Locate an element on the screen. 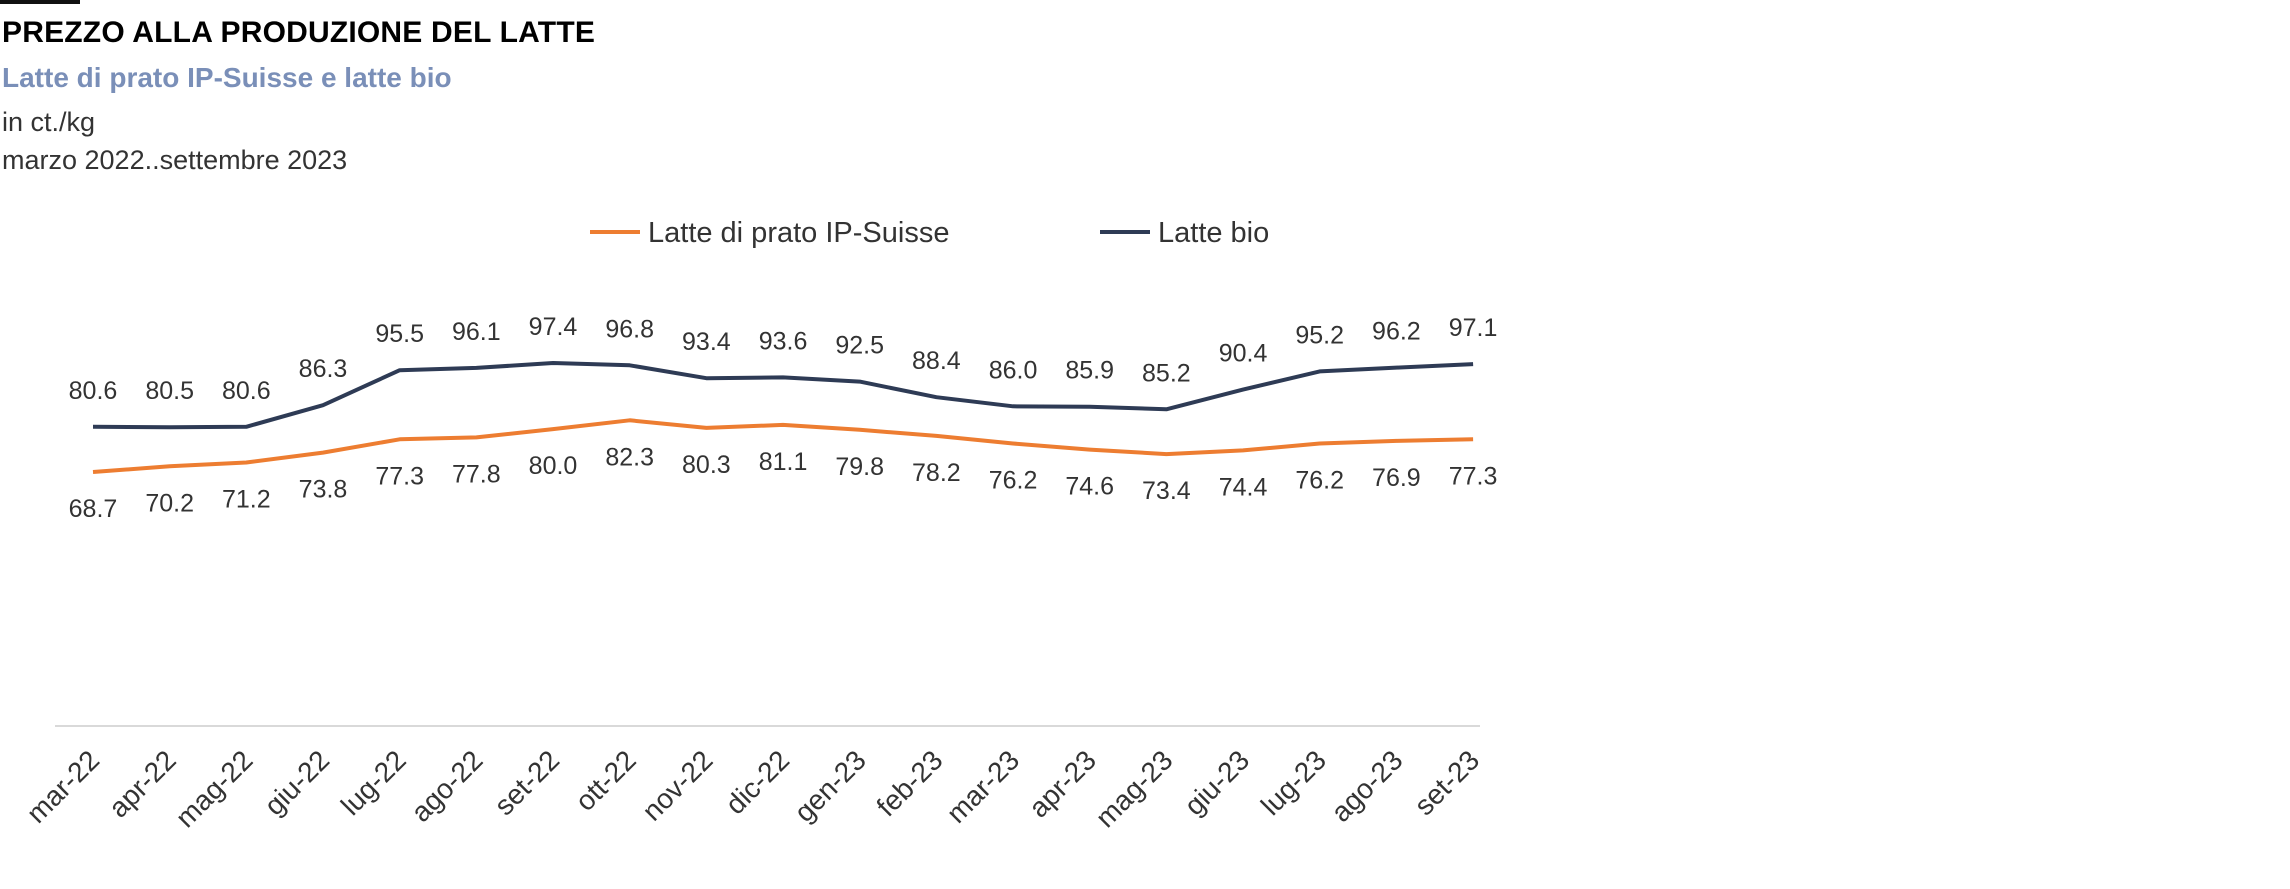 This screenshot has width=2290, height=889. data-label: 71.2 is located at coordinates (246, 500).